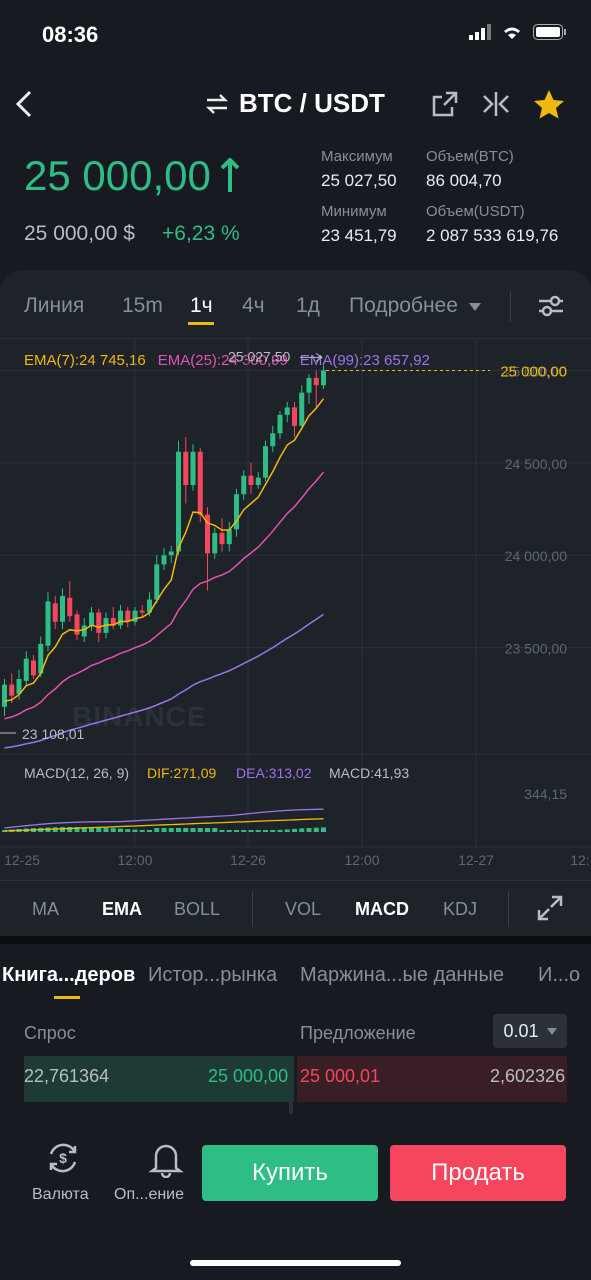  What do you see at coordinates (545, 794) in the screenshot?
I see `macd-axis-label: 344,15` at bounding box center [545, 794].